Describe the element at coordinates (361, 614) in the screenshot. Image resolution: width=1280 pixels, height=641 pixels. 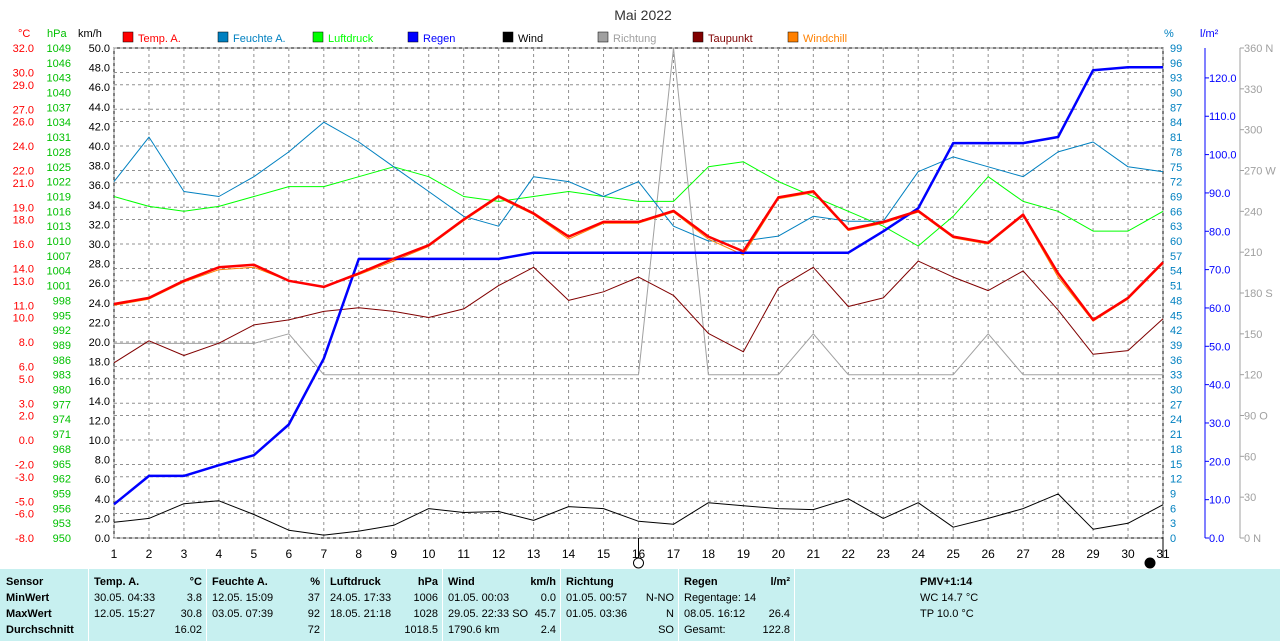
I see `press-max-time: 18.05. 21:18` at that location.